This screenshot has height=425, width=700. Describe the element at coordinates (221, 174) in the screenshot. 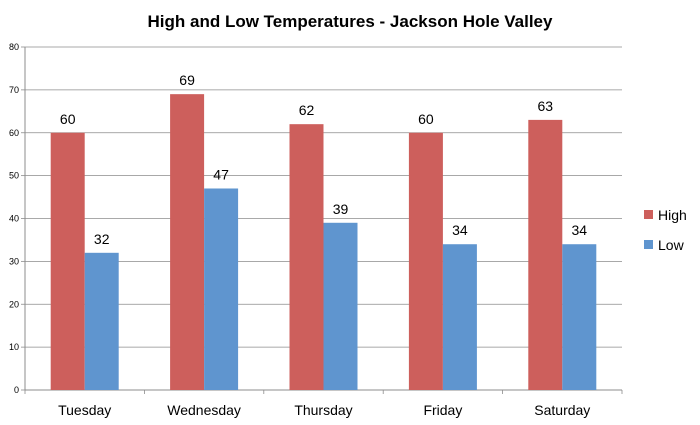

I see `data-label: 47` at that location.